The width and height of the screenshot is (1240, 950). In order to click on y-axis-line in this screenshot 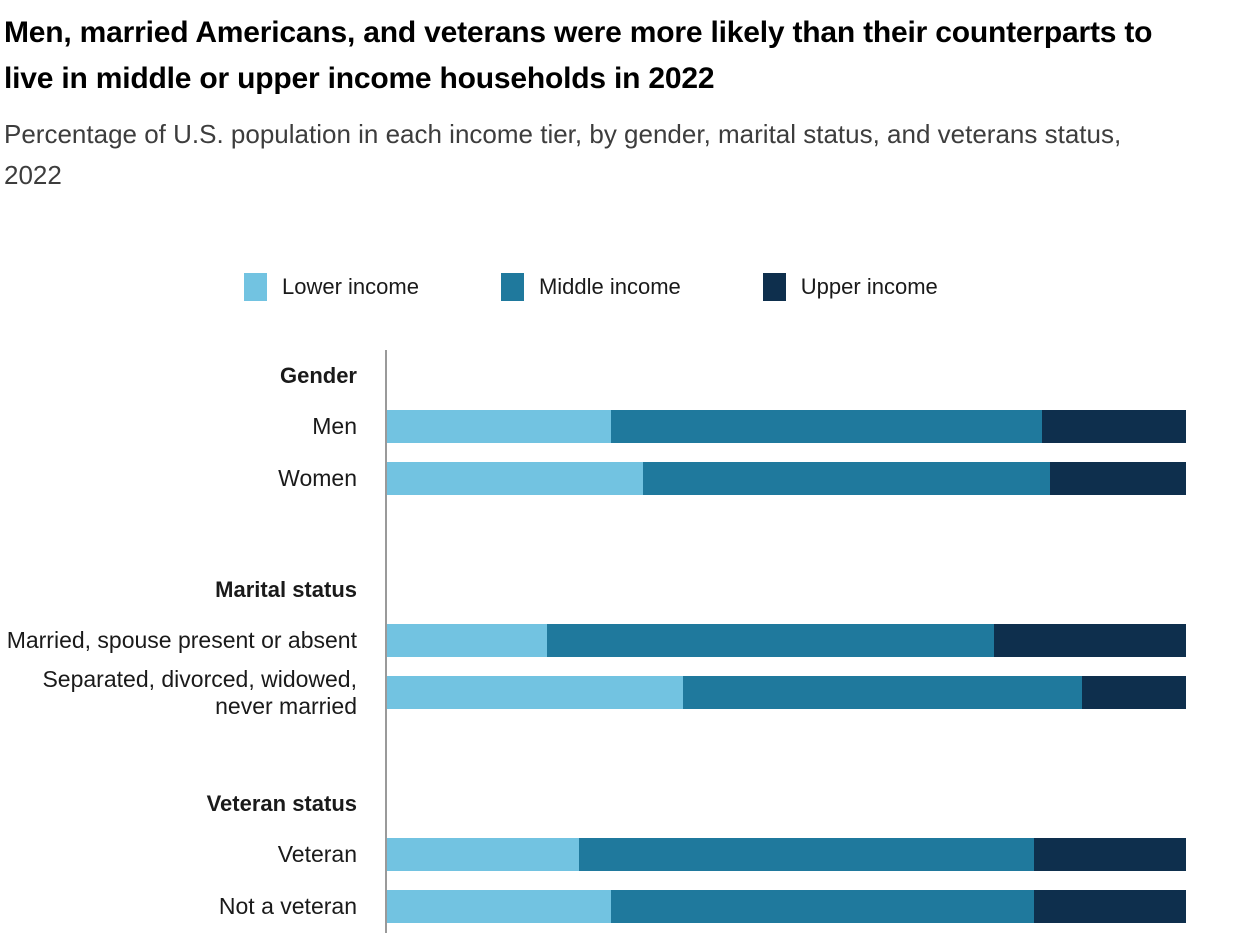, I will do `click(386, 641)`.